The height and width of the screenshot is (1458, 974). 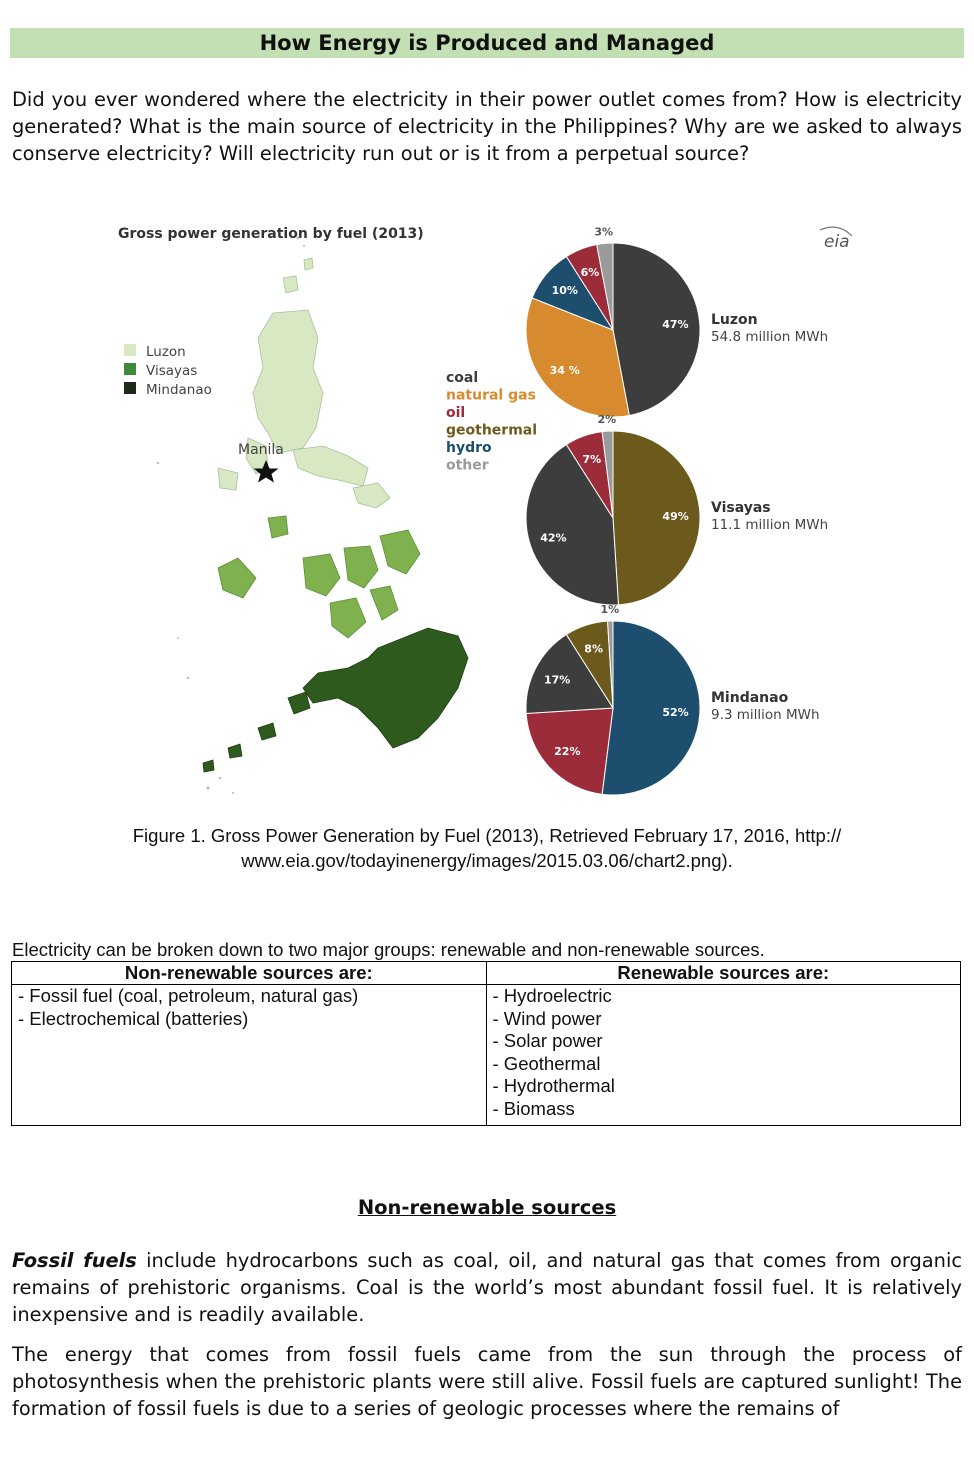 I want to click on fossil-fuels-term: Fossil fuels, so click(x=74, y=1260).